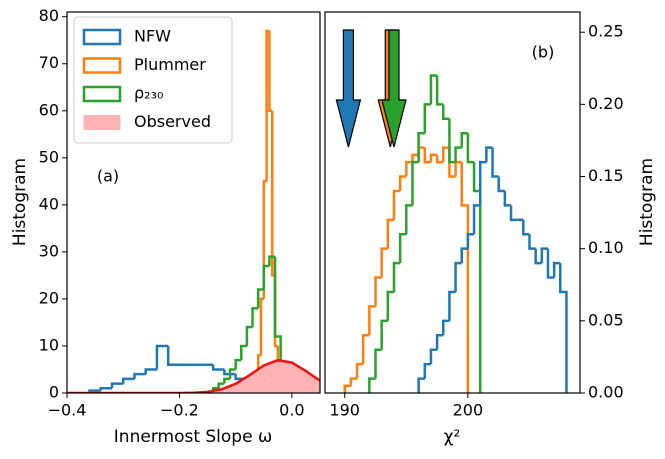 This screenshot has height=459, width=665. Describe the element at coordinates (148, 93) in the screenshot. I see `legend-label: ρ₂₃₀` at that location.